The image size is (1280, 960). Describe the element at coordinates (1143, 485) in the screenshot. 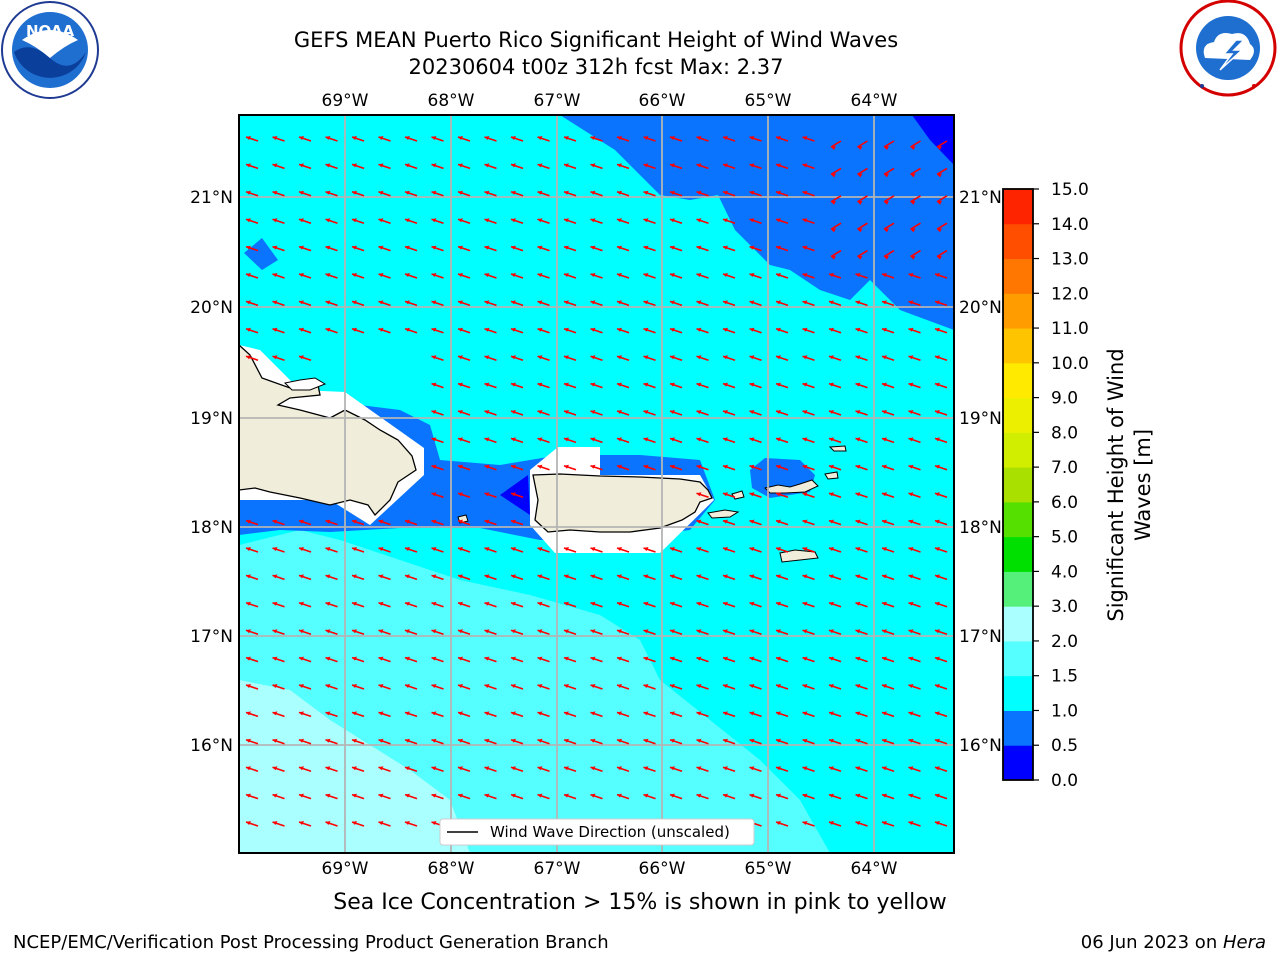

I see `colorbar-label-2: Waves [m]` at that location.